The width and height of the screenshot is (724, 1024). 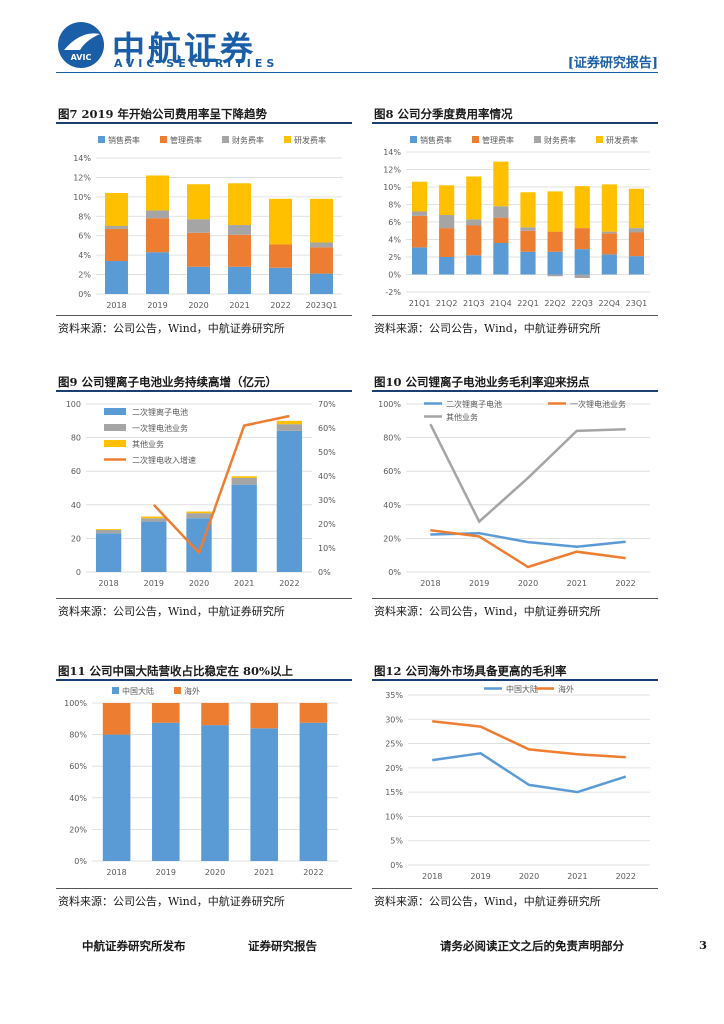 I want to click on fig9-legend-swatch, so click(x=115, y=427).